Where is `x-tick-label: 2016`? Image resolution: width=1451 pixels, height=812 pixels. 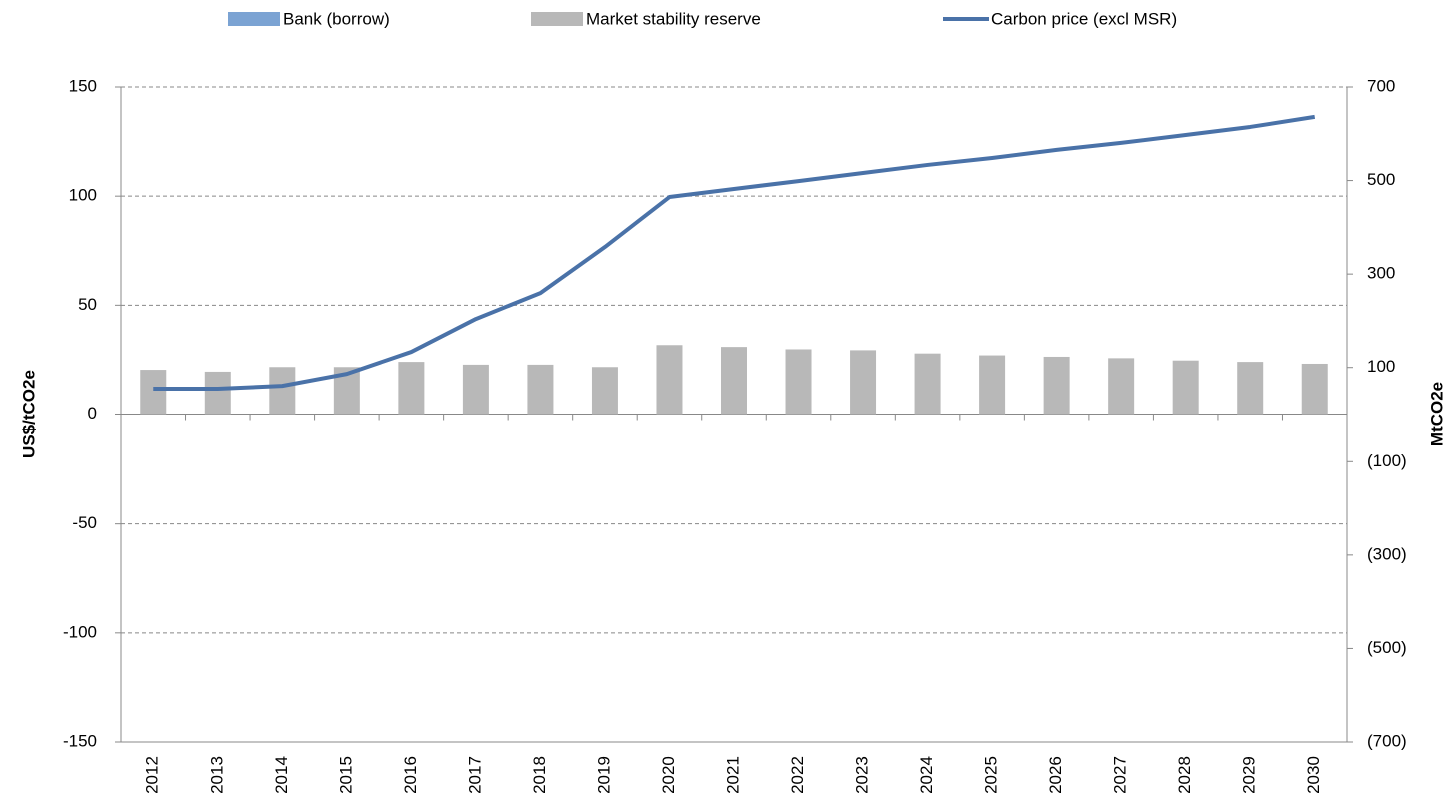
x-tick-label: 2016 is located at coordinates (410, 775).